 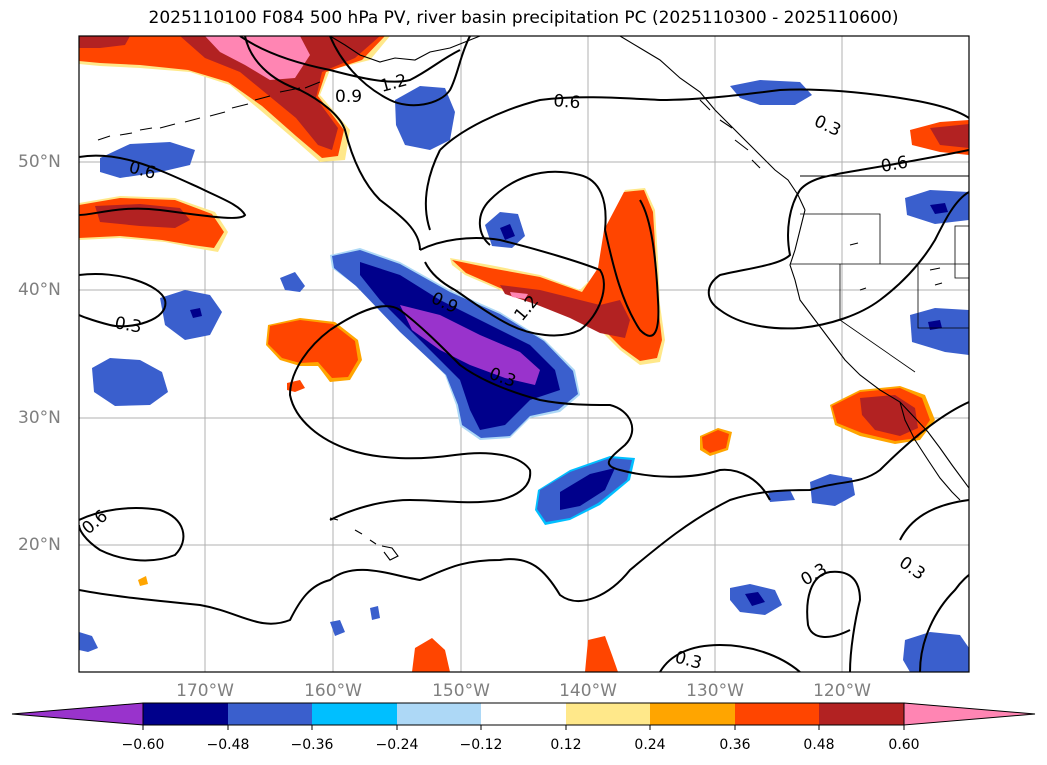 What do you see at coordinates (397, 745) in the screenshot?
I see `colorbar-tick-label: −0.24` at bounding box center [397, 745].